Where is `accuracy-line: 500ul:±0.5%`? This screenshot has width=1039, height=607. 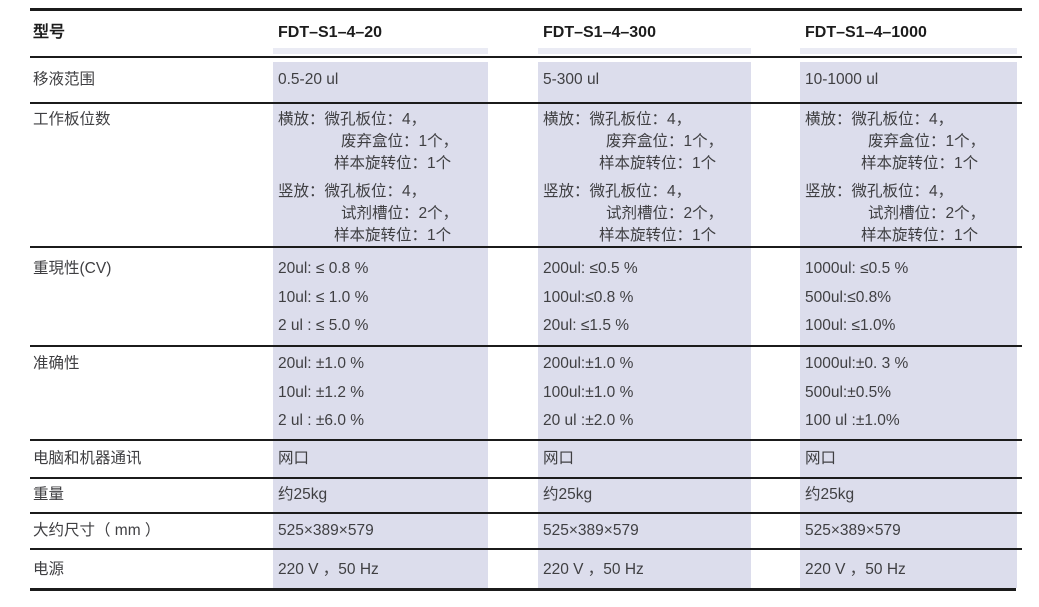 accuracy-line: 500ul:±0.5% is located at coordinates (848, 392).